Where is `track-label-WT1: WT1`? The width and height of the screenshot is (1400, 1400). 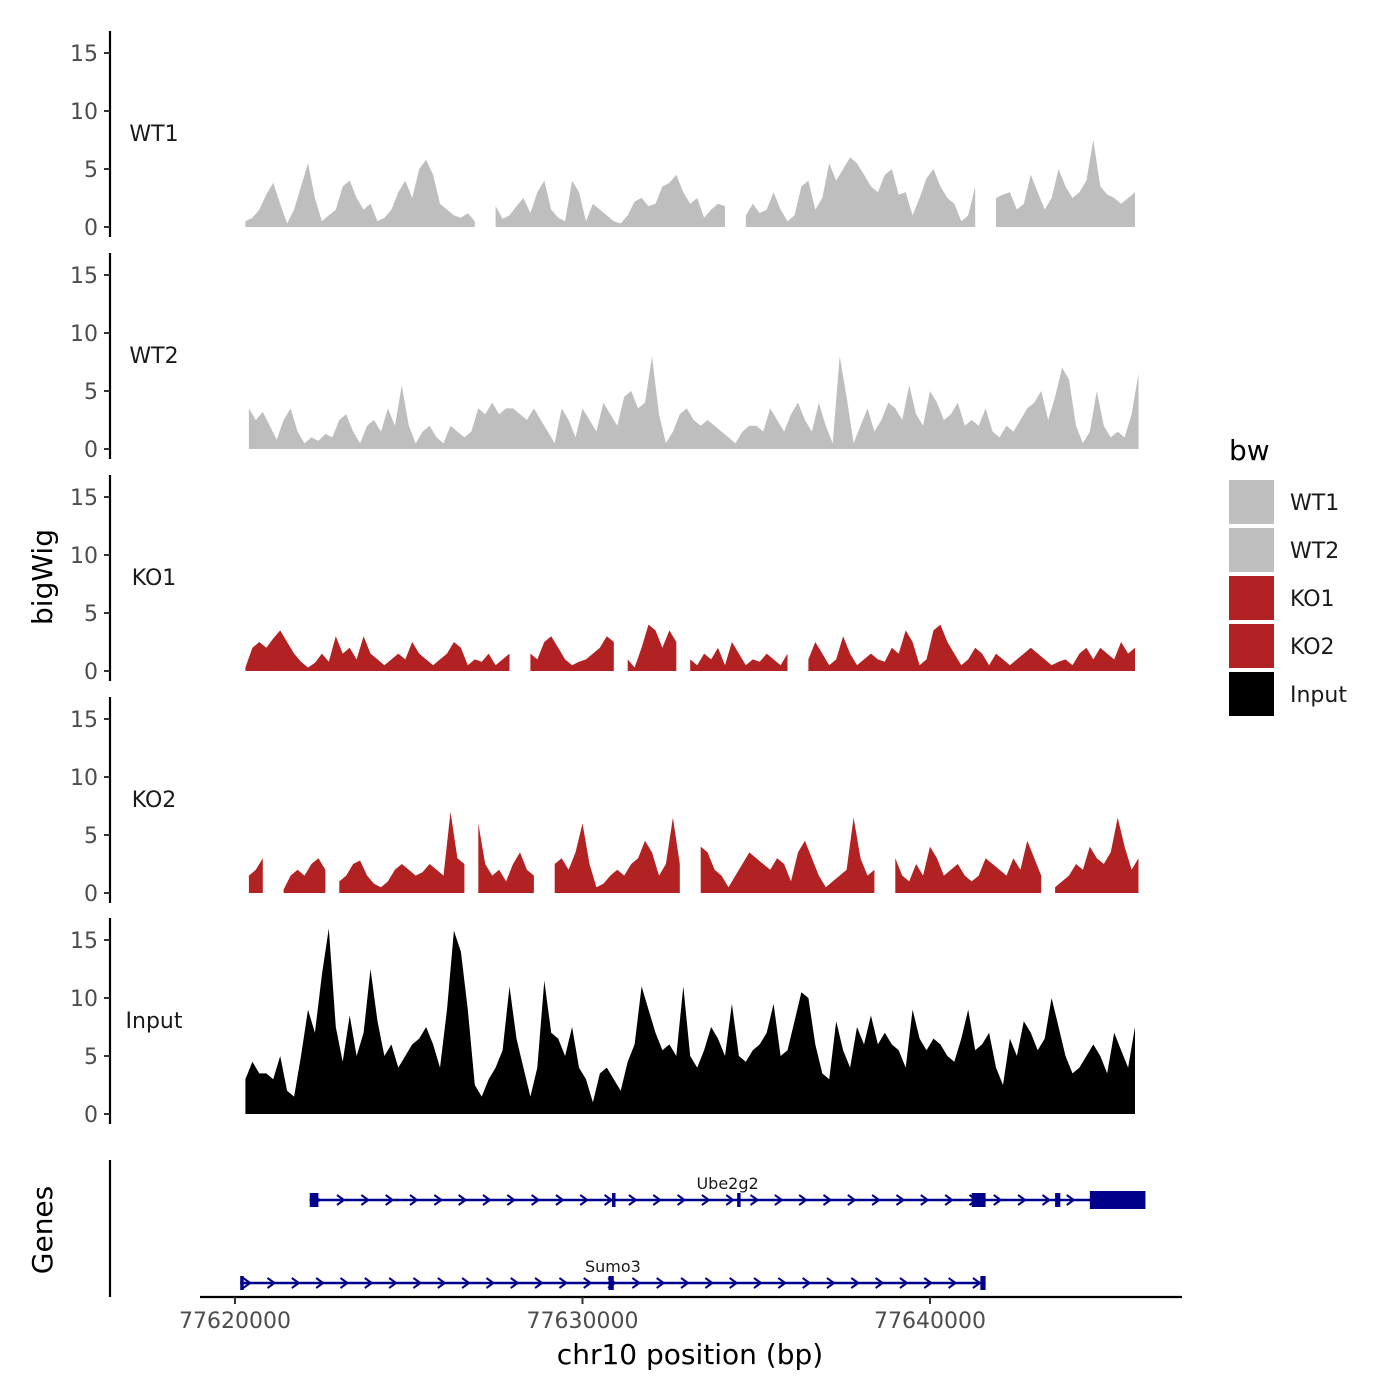
track-label-WT1: WT1 is located at coordinates (153, 134).